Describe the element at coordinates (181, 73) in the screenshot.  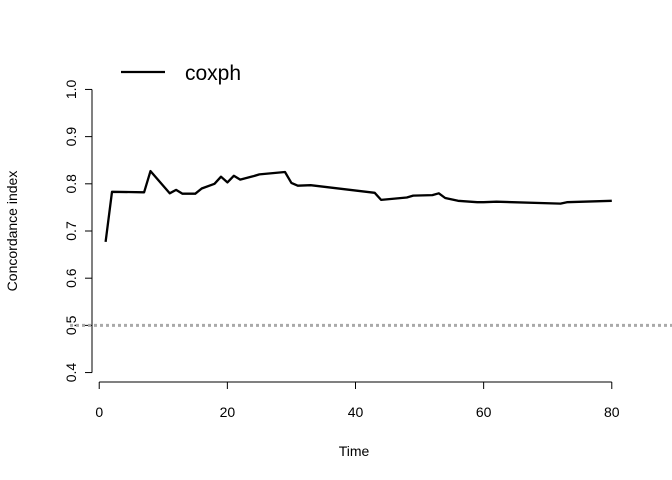
I see `legend: coxph` at that location.